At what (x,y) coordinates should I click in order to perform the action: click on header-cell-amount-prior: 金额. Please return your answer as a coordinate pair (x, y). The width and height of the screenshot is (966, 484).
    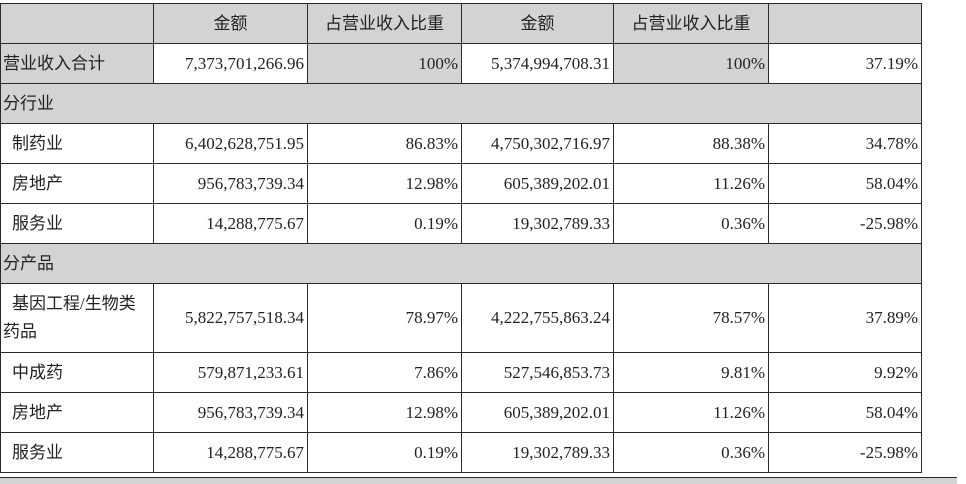
    Looking at the image, I should click on (537, 23).